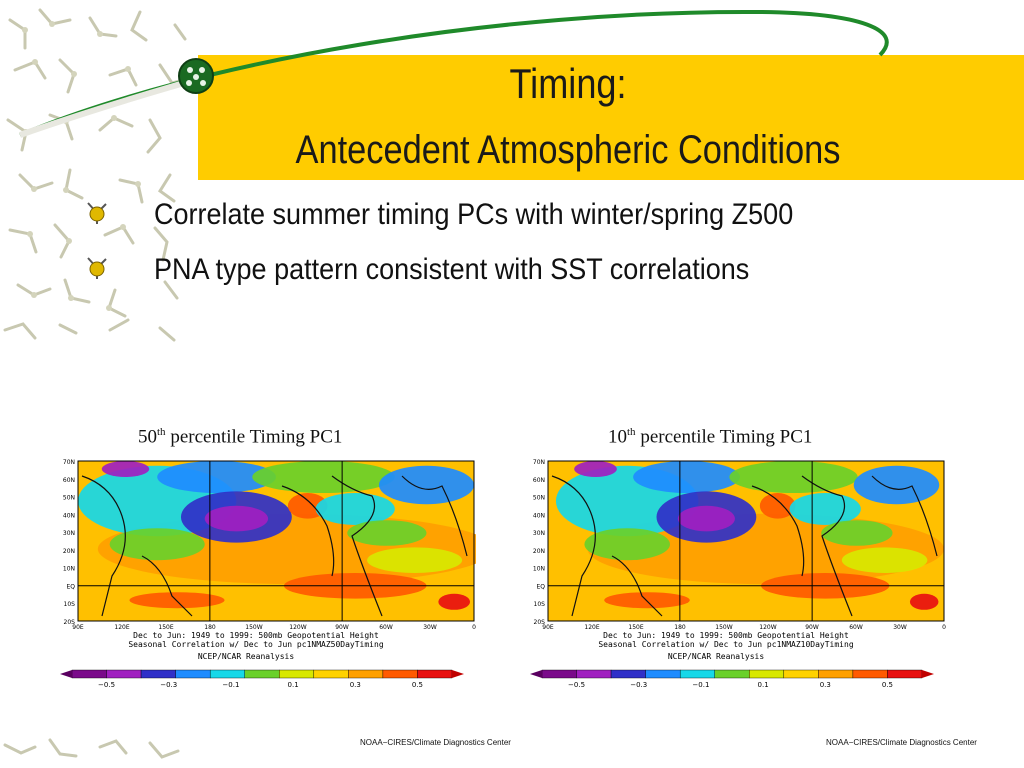 The image size is (1024, 768). What do you see at coordinates (576, 685) in the screenshot?
I see `colorbar-tick-label: −0.5` at bounding box center [576, 685].